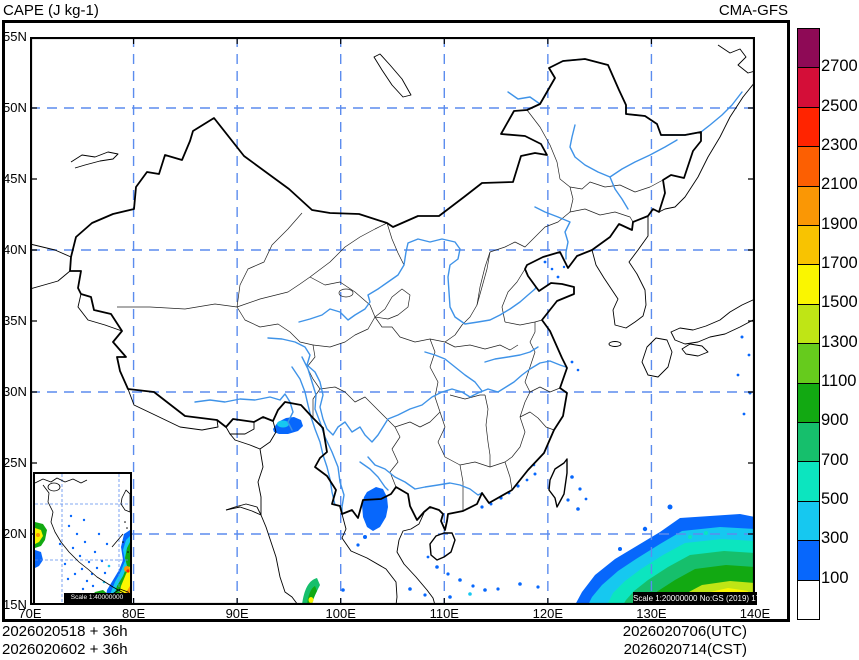  I want to click on lon-tick-label: 80E, so click(133, 613).